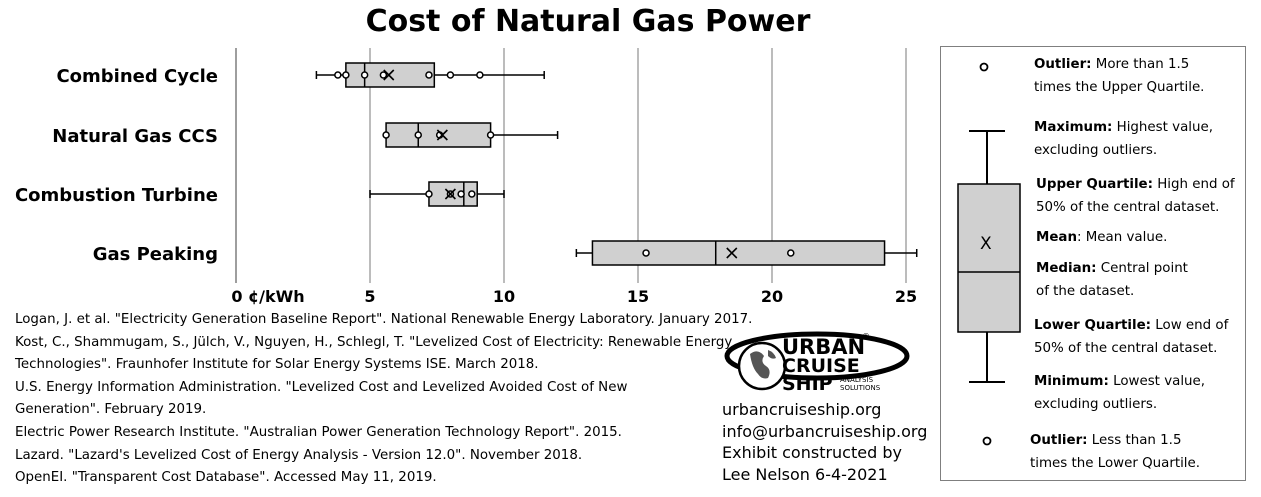 This screenshot has width=1261, height=497. I want to click on urban-cruise-ship-logo: URBAN CRUISE SHIP ® ANALYSIS SOLUTIONS, so click(817, 363).